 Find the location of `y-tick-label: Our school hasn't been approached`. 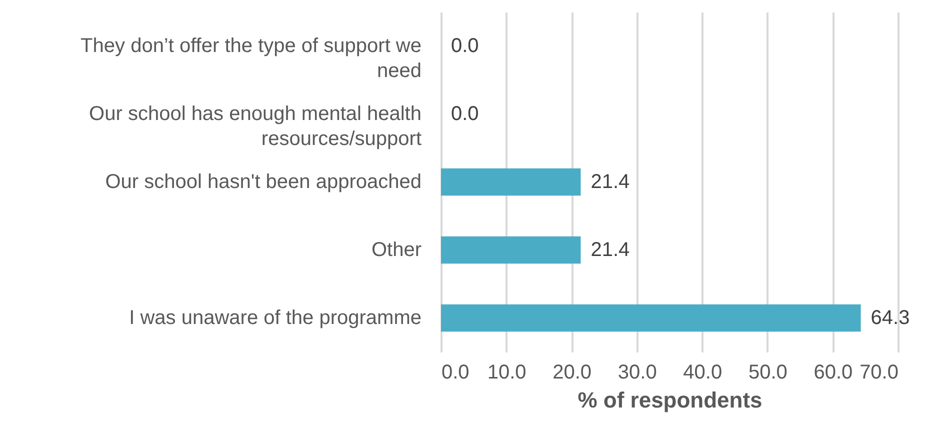

y-tick-label: Our school hasn't been approached is located at coordinates (263, 182).